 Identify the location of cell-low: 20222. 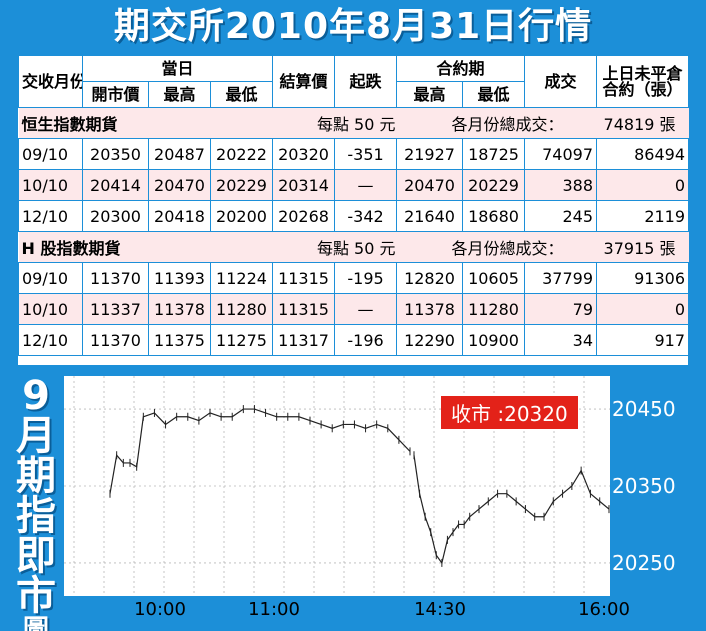
(241, 154).